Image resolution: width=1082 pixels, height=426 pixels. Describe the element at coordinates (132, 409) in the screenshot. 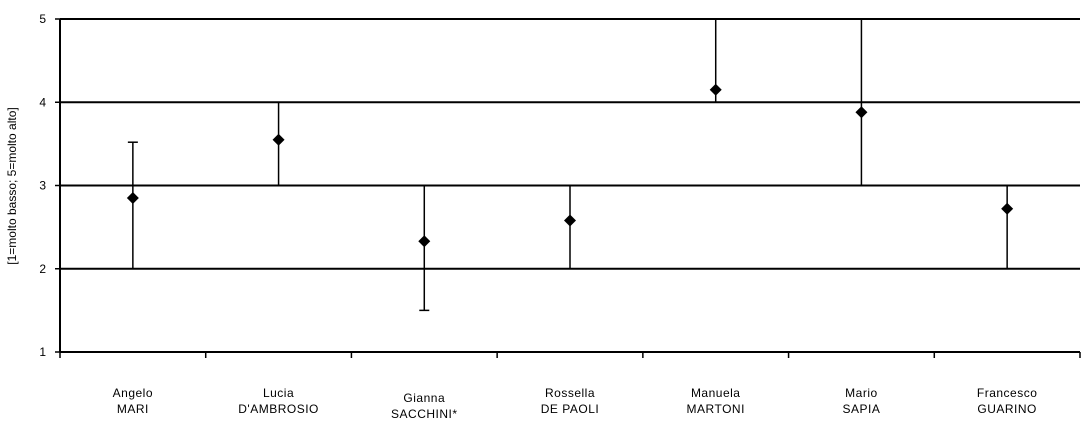

I see `x-category-label-second-line: MARI` at that location.